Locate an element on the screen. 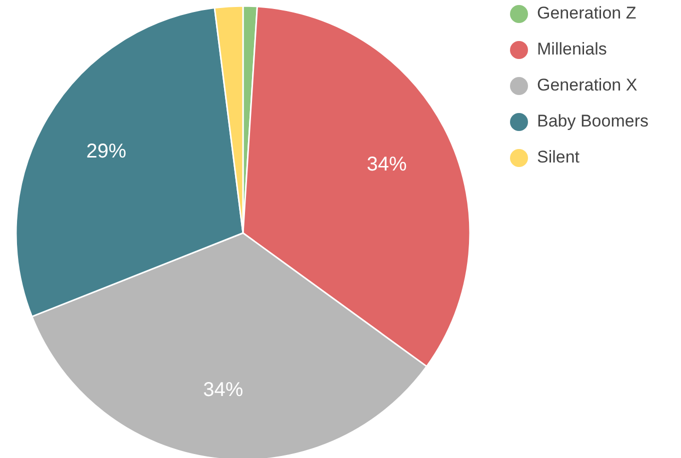 Image resolution: width=681 pixels, height=458 pixels. legend-label: Silent is located at coordinates (558, 156).